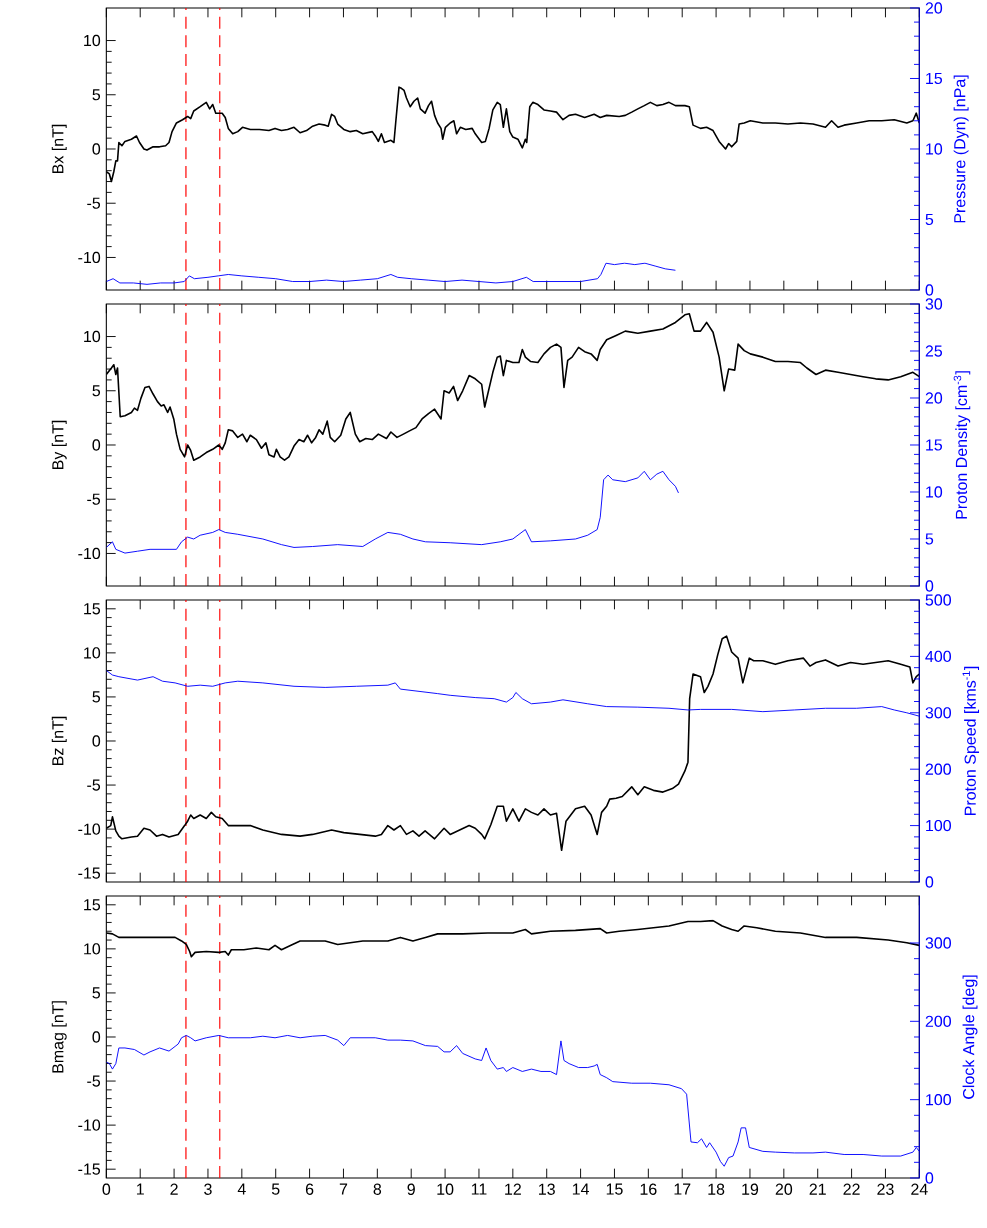 The height and width of the screenshot is (1228, 987). I want to click on x-tick-label: 24, so click(919, 1189).